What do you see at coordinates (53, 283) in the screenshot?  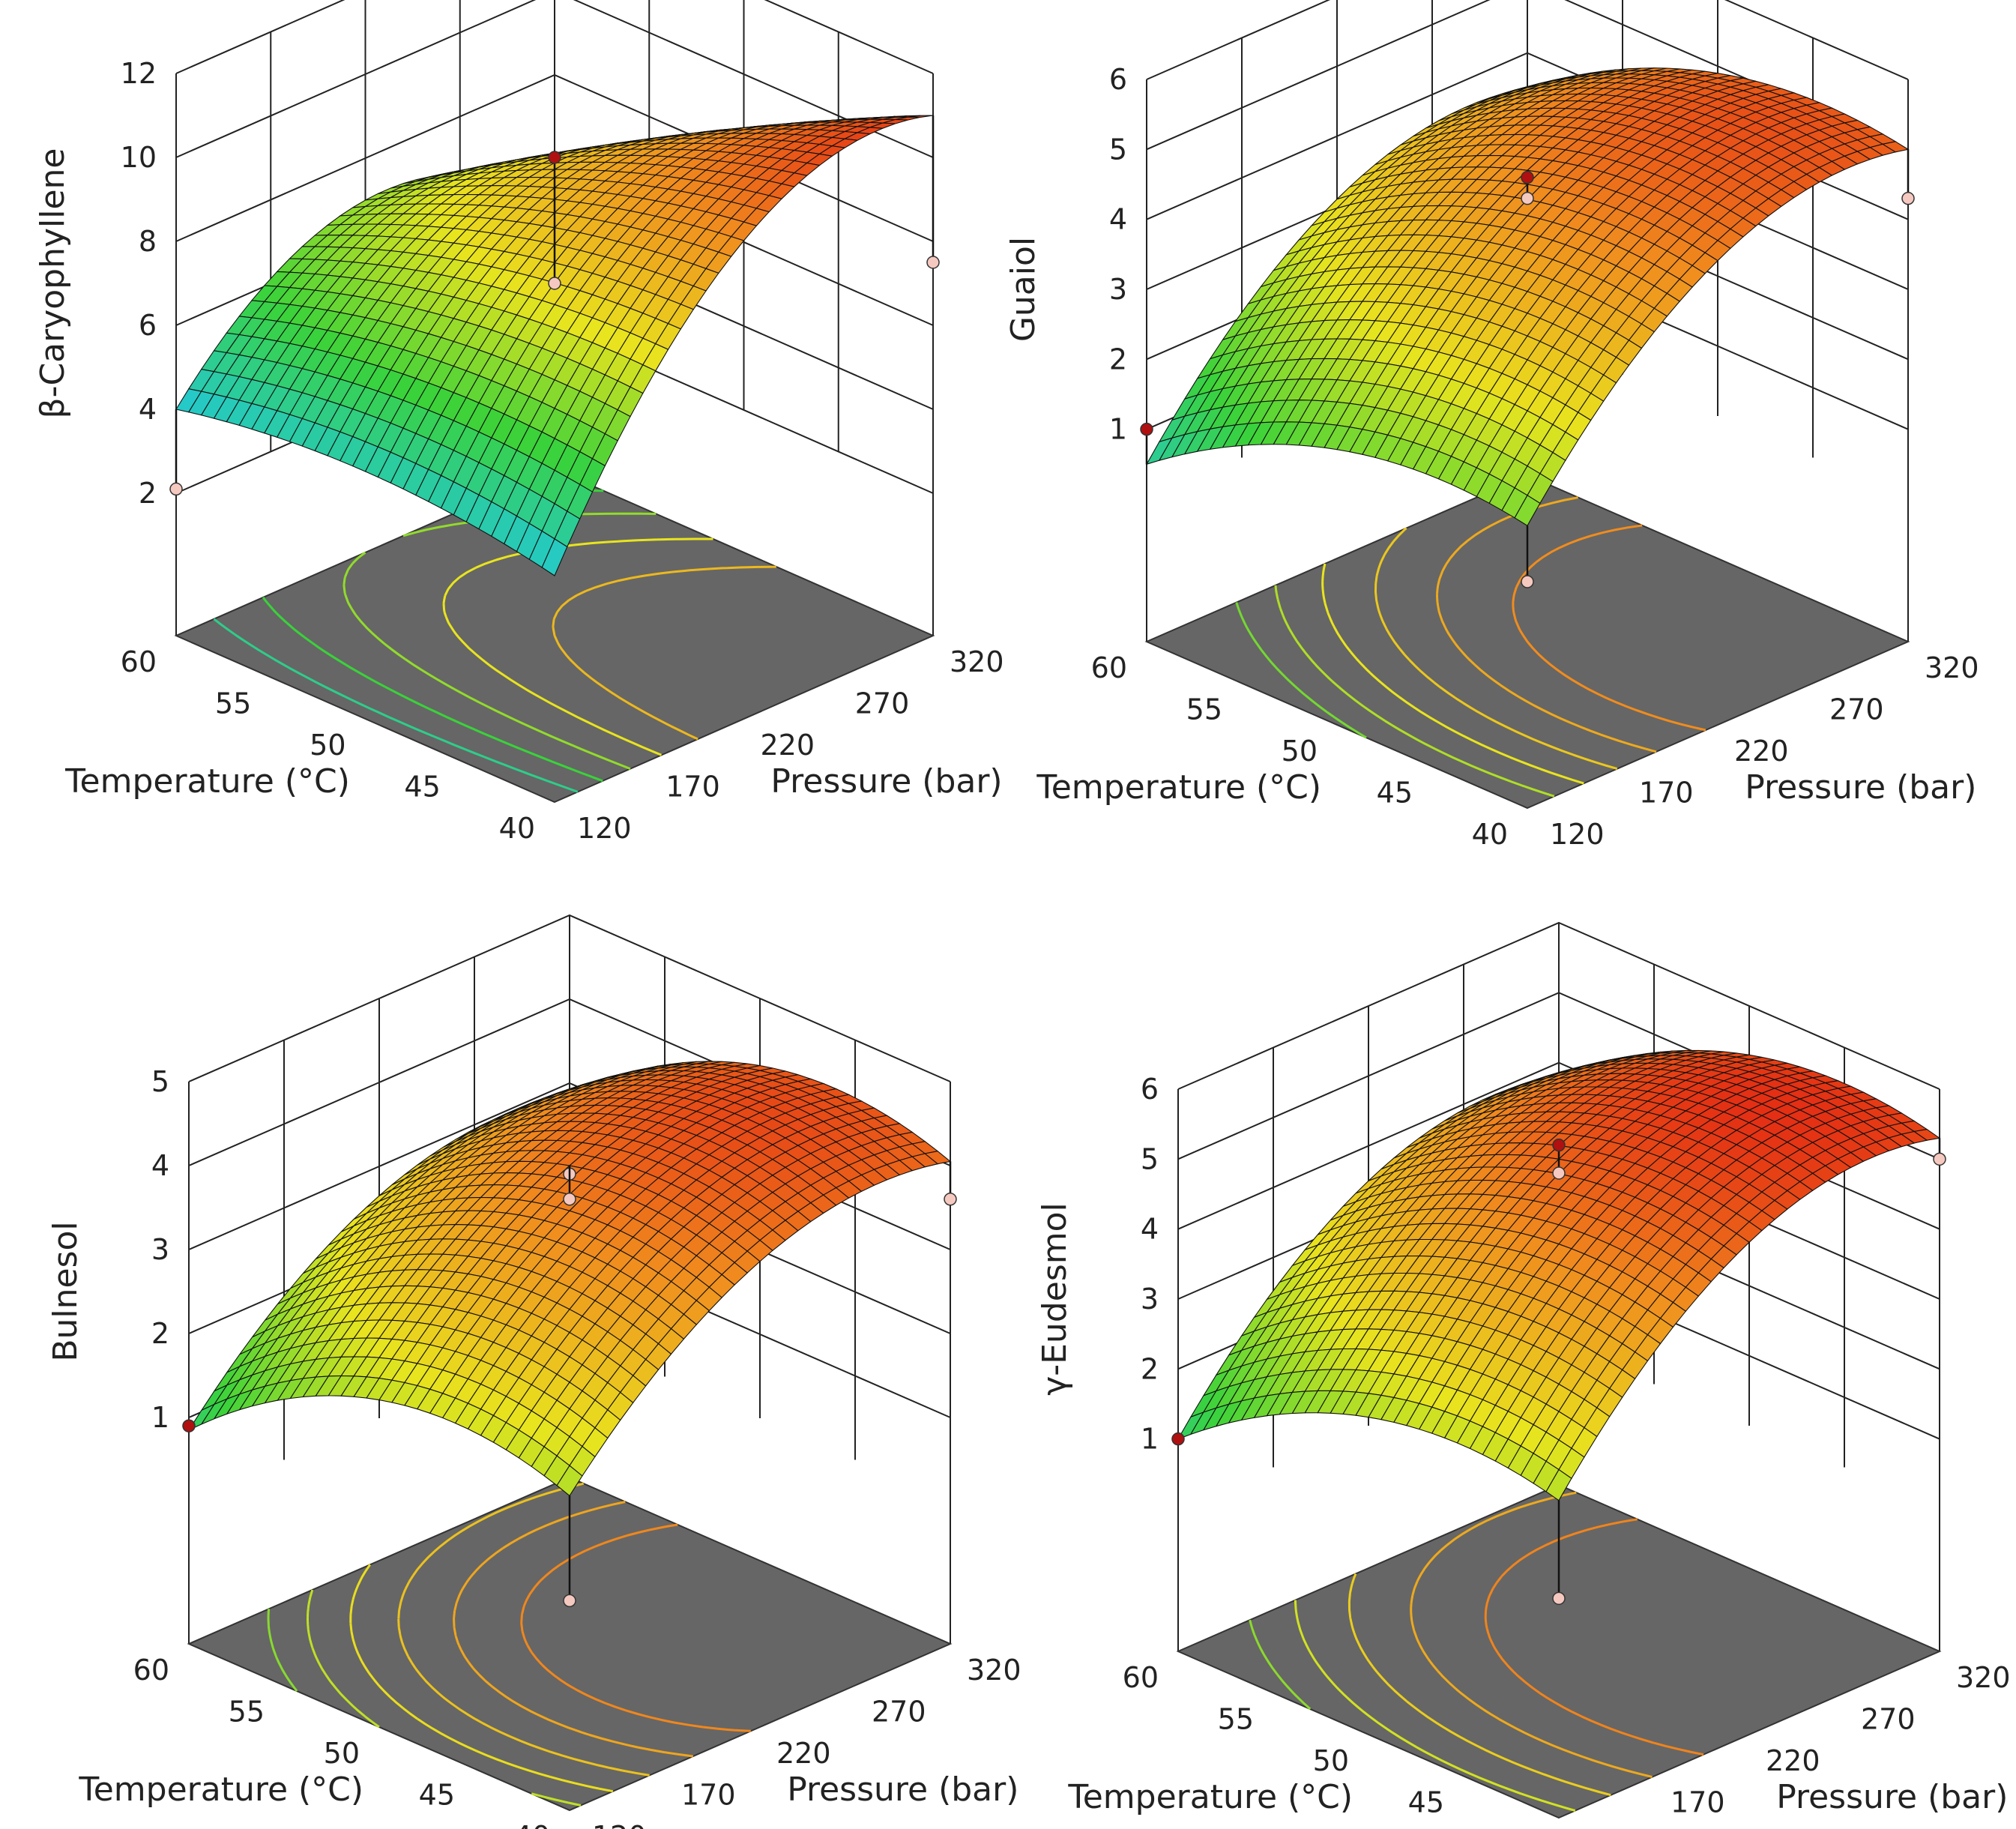 I see `z-axis-label: β-Caryophyllene` at bounding box center [53, 283].